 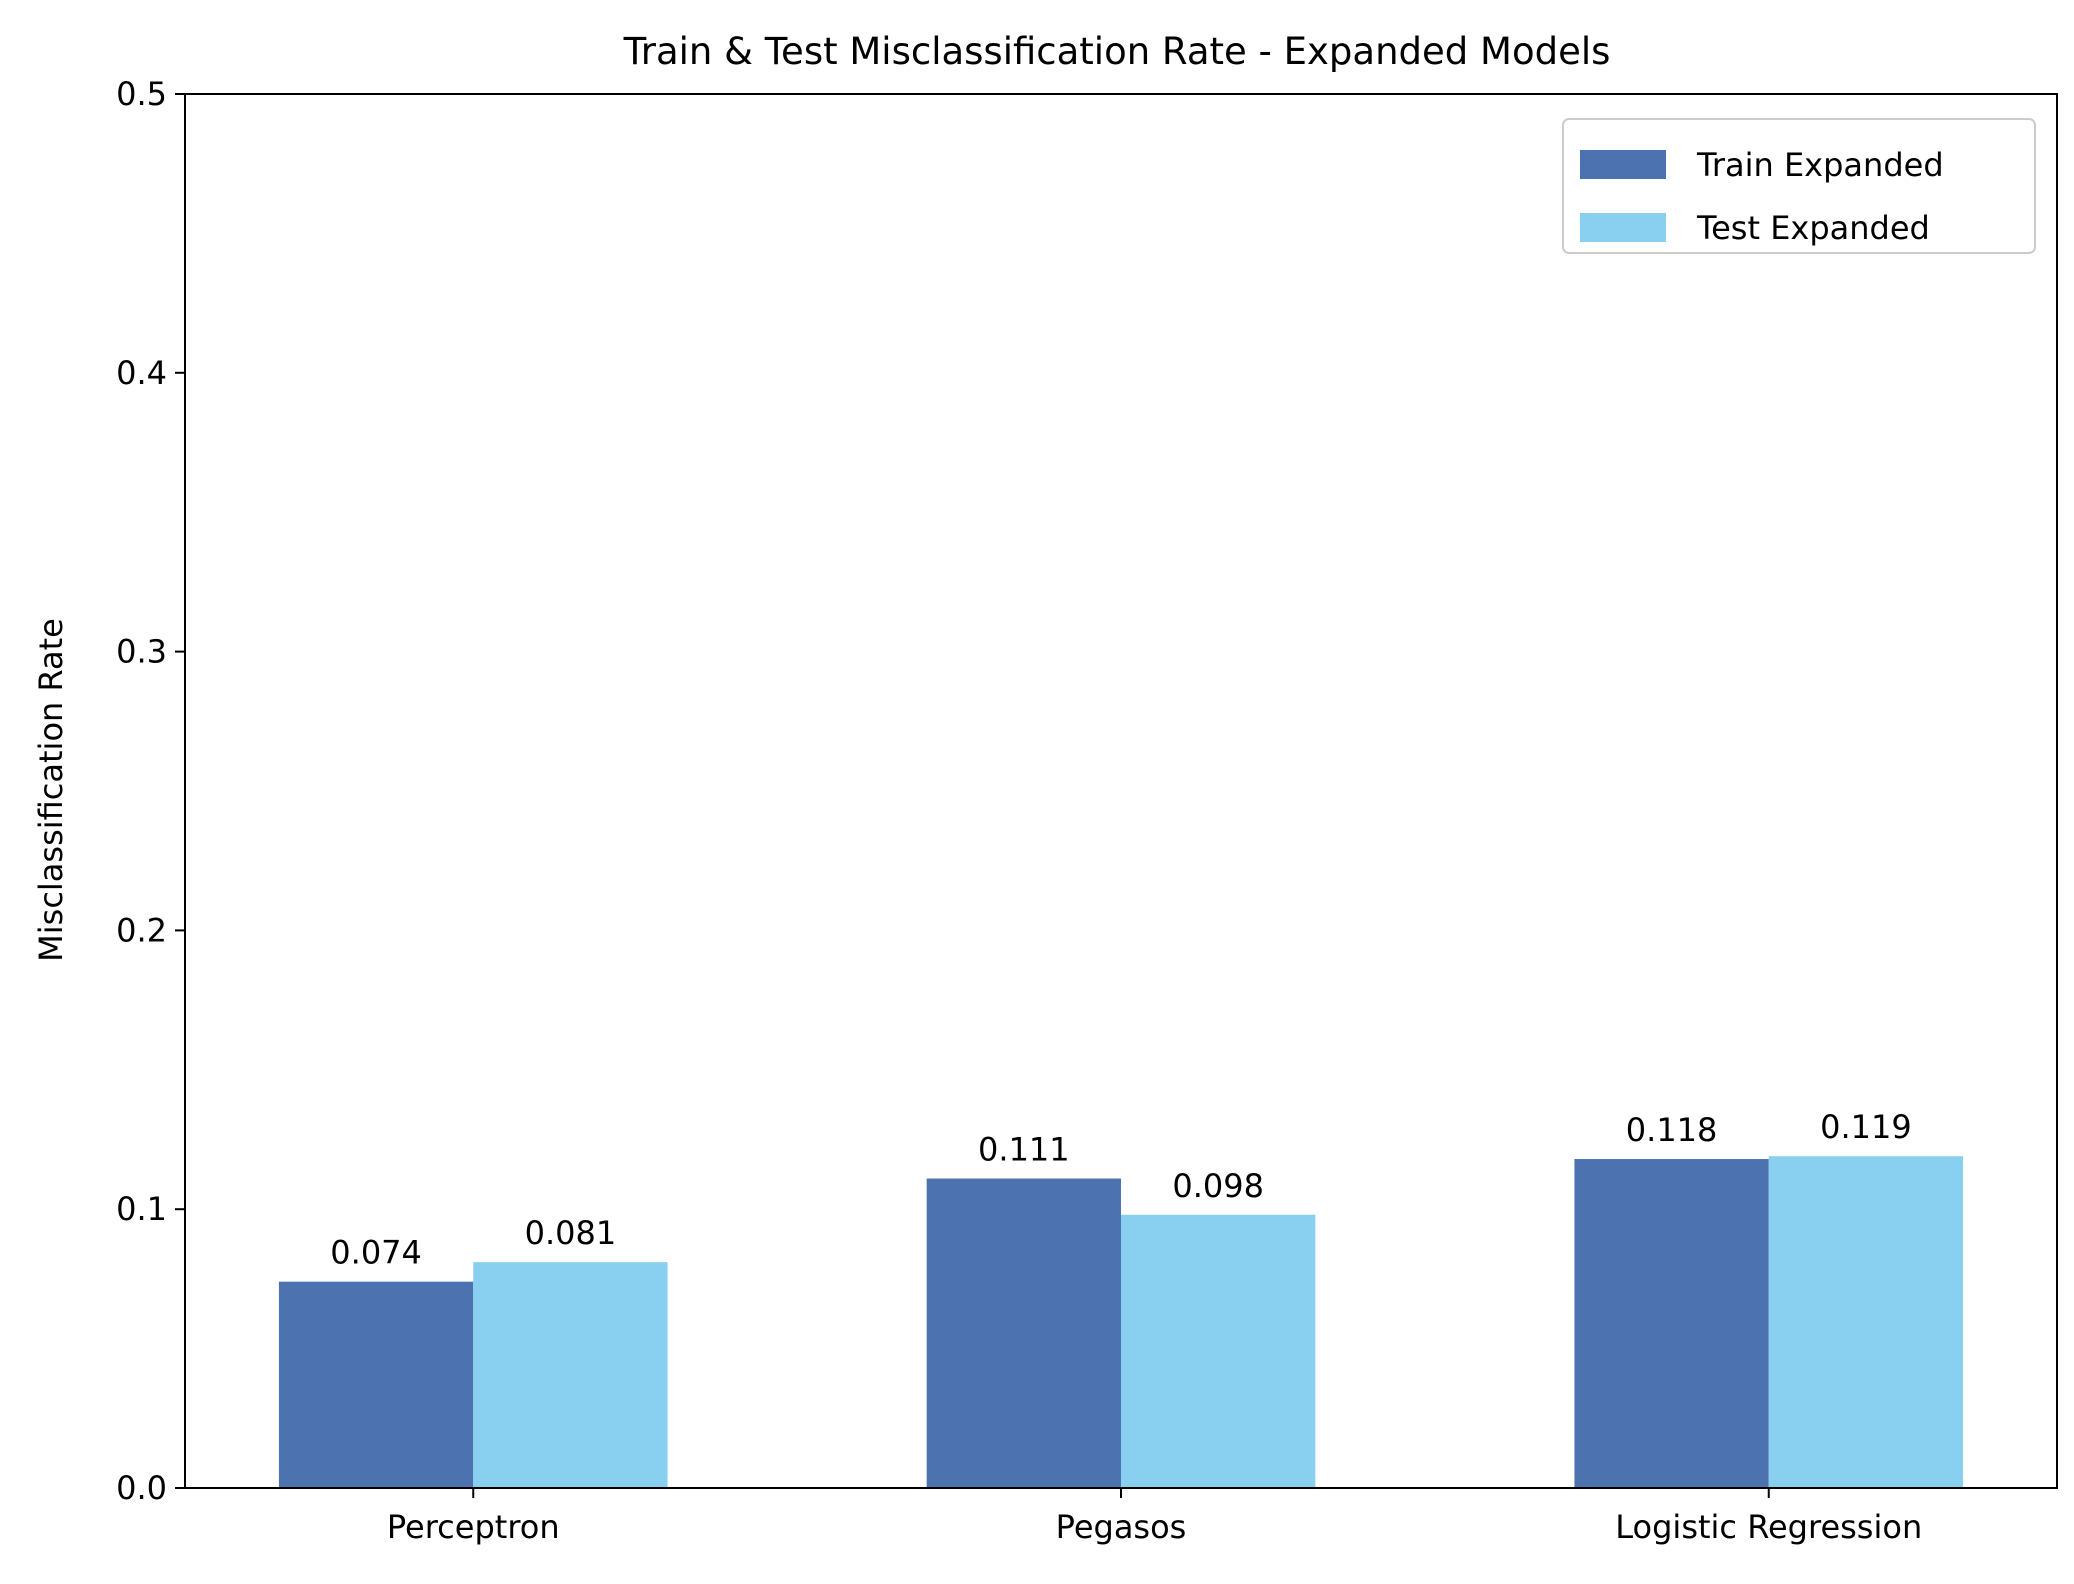 I want to click on y-tick-label: 0.1, so click(x=141, y=1209).